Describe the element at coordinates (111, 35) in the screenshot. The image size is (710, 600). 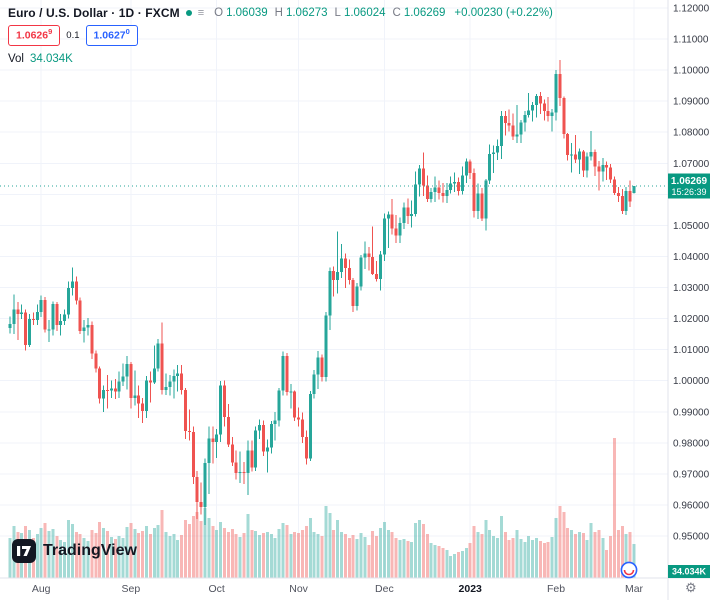
I see `buy-button: 1.06270` at that location.